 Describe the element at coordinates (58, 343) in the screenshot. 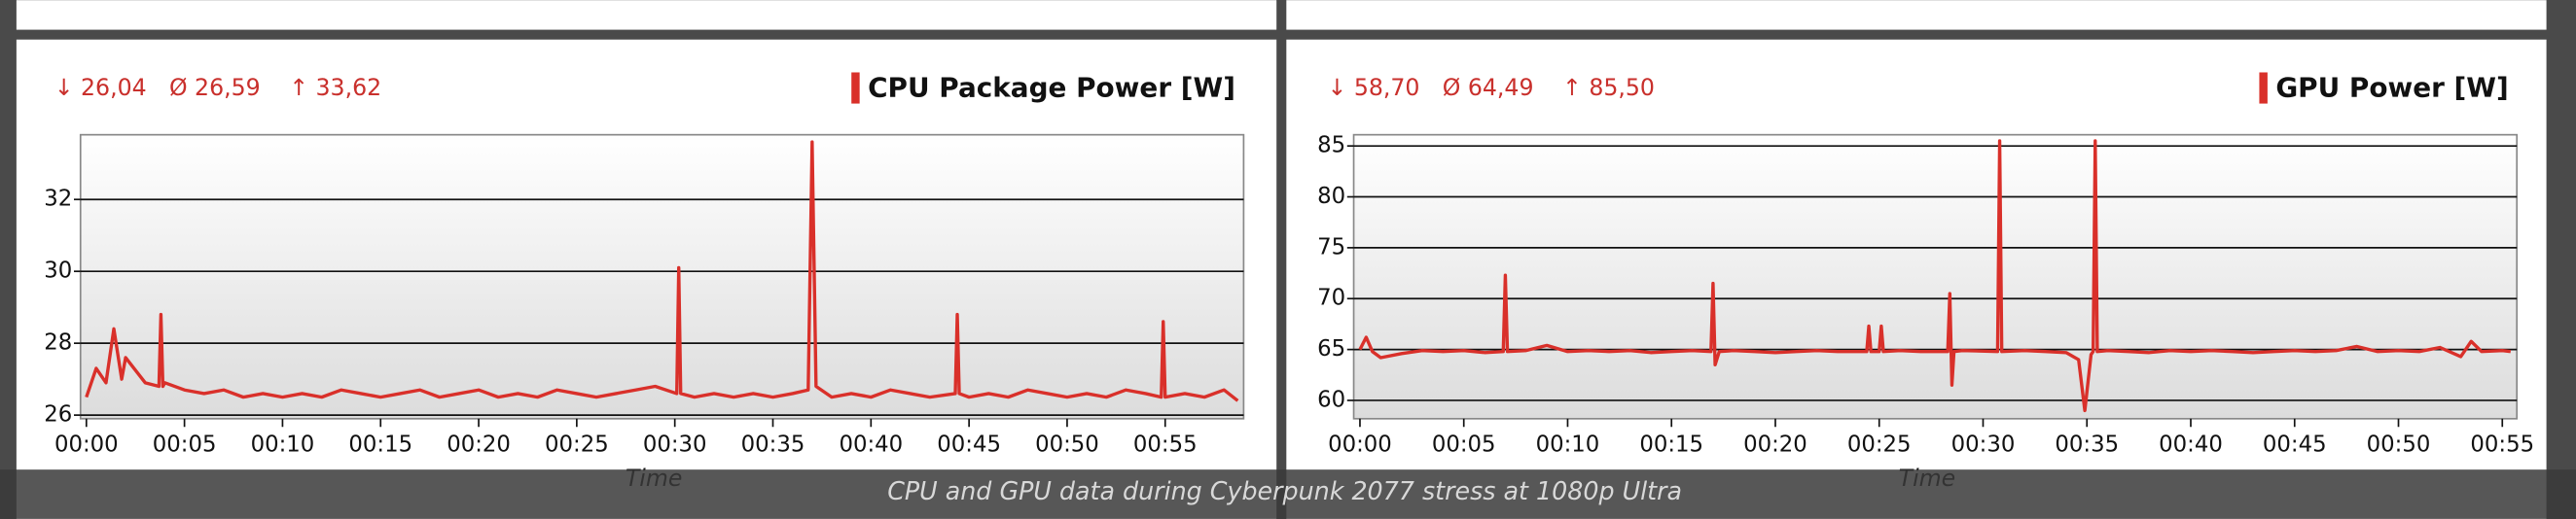

I see `y-tick-label: 28` at that location.